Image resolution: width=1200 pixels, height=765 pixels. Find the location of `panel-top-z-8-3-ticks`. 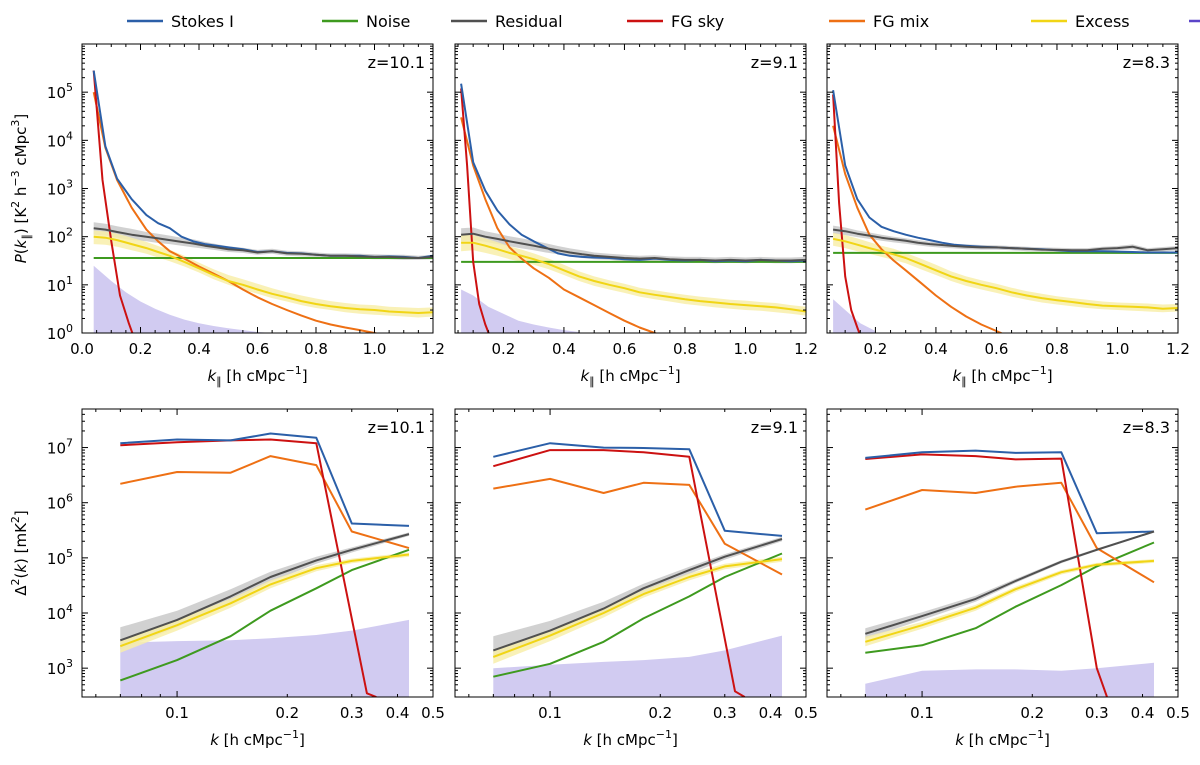

panel-top-z-8-3-ticks is located at coordinates (1003, 188).